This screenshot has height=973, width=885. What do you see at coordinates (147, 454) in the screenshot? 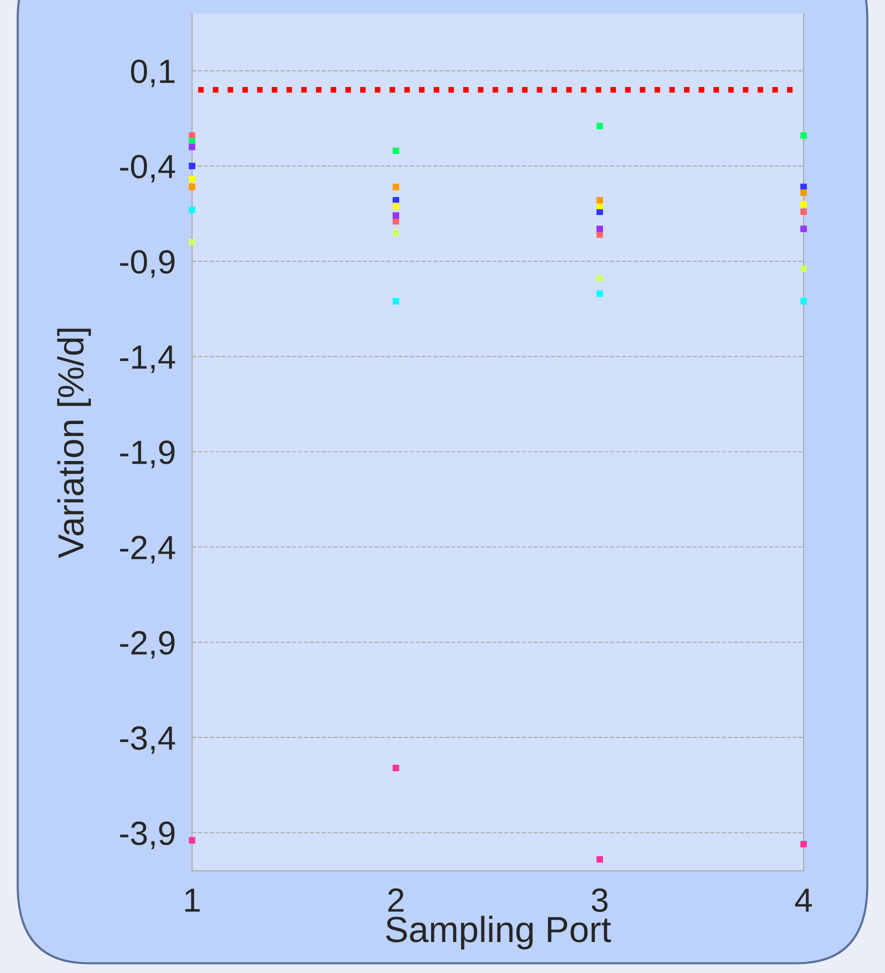
I see `y-tick-label: -1,9` at bounding box center [147, 454].